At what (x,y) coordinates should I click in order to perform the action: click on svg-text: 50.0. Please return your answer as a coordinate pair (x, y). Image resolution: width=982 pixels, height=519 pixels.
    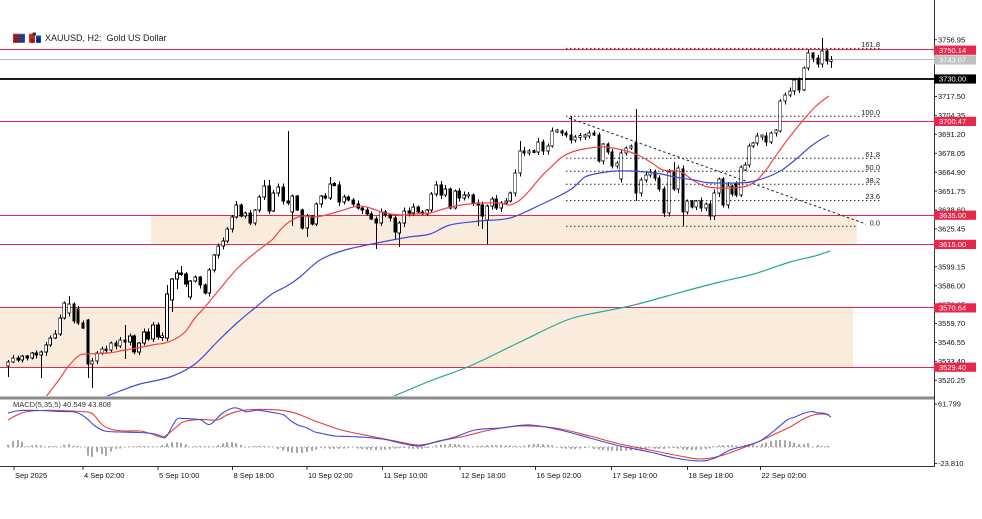
    Looking at the image, I should click on (872, 167).